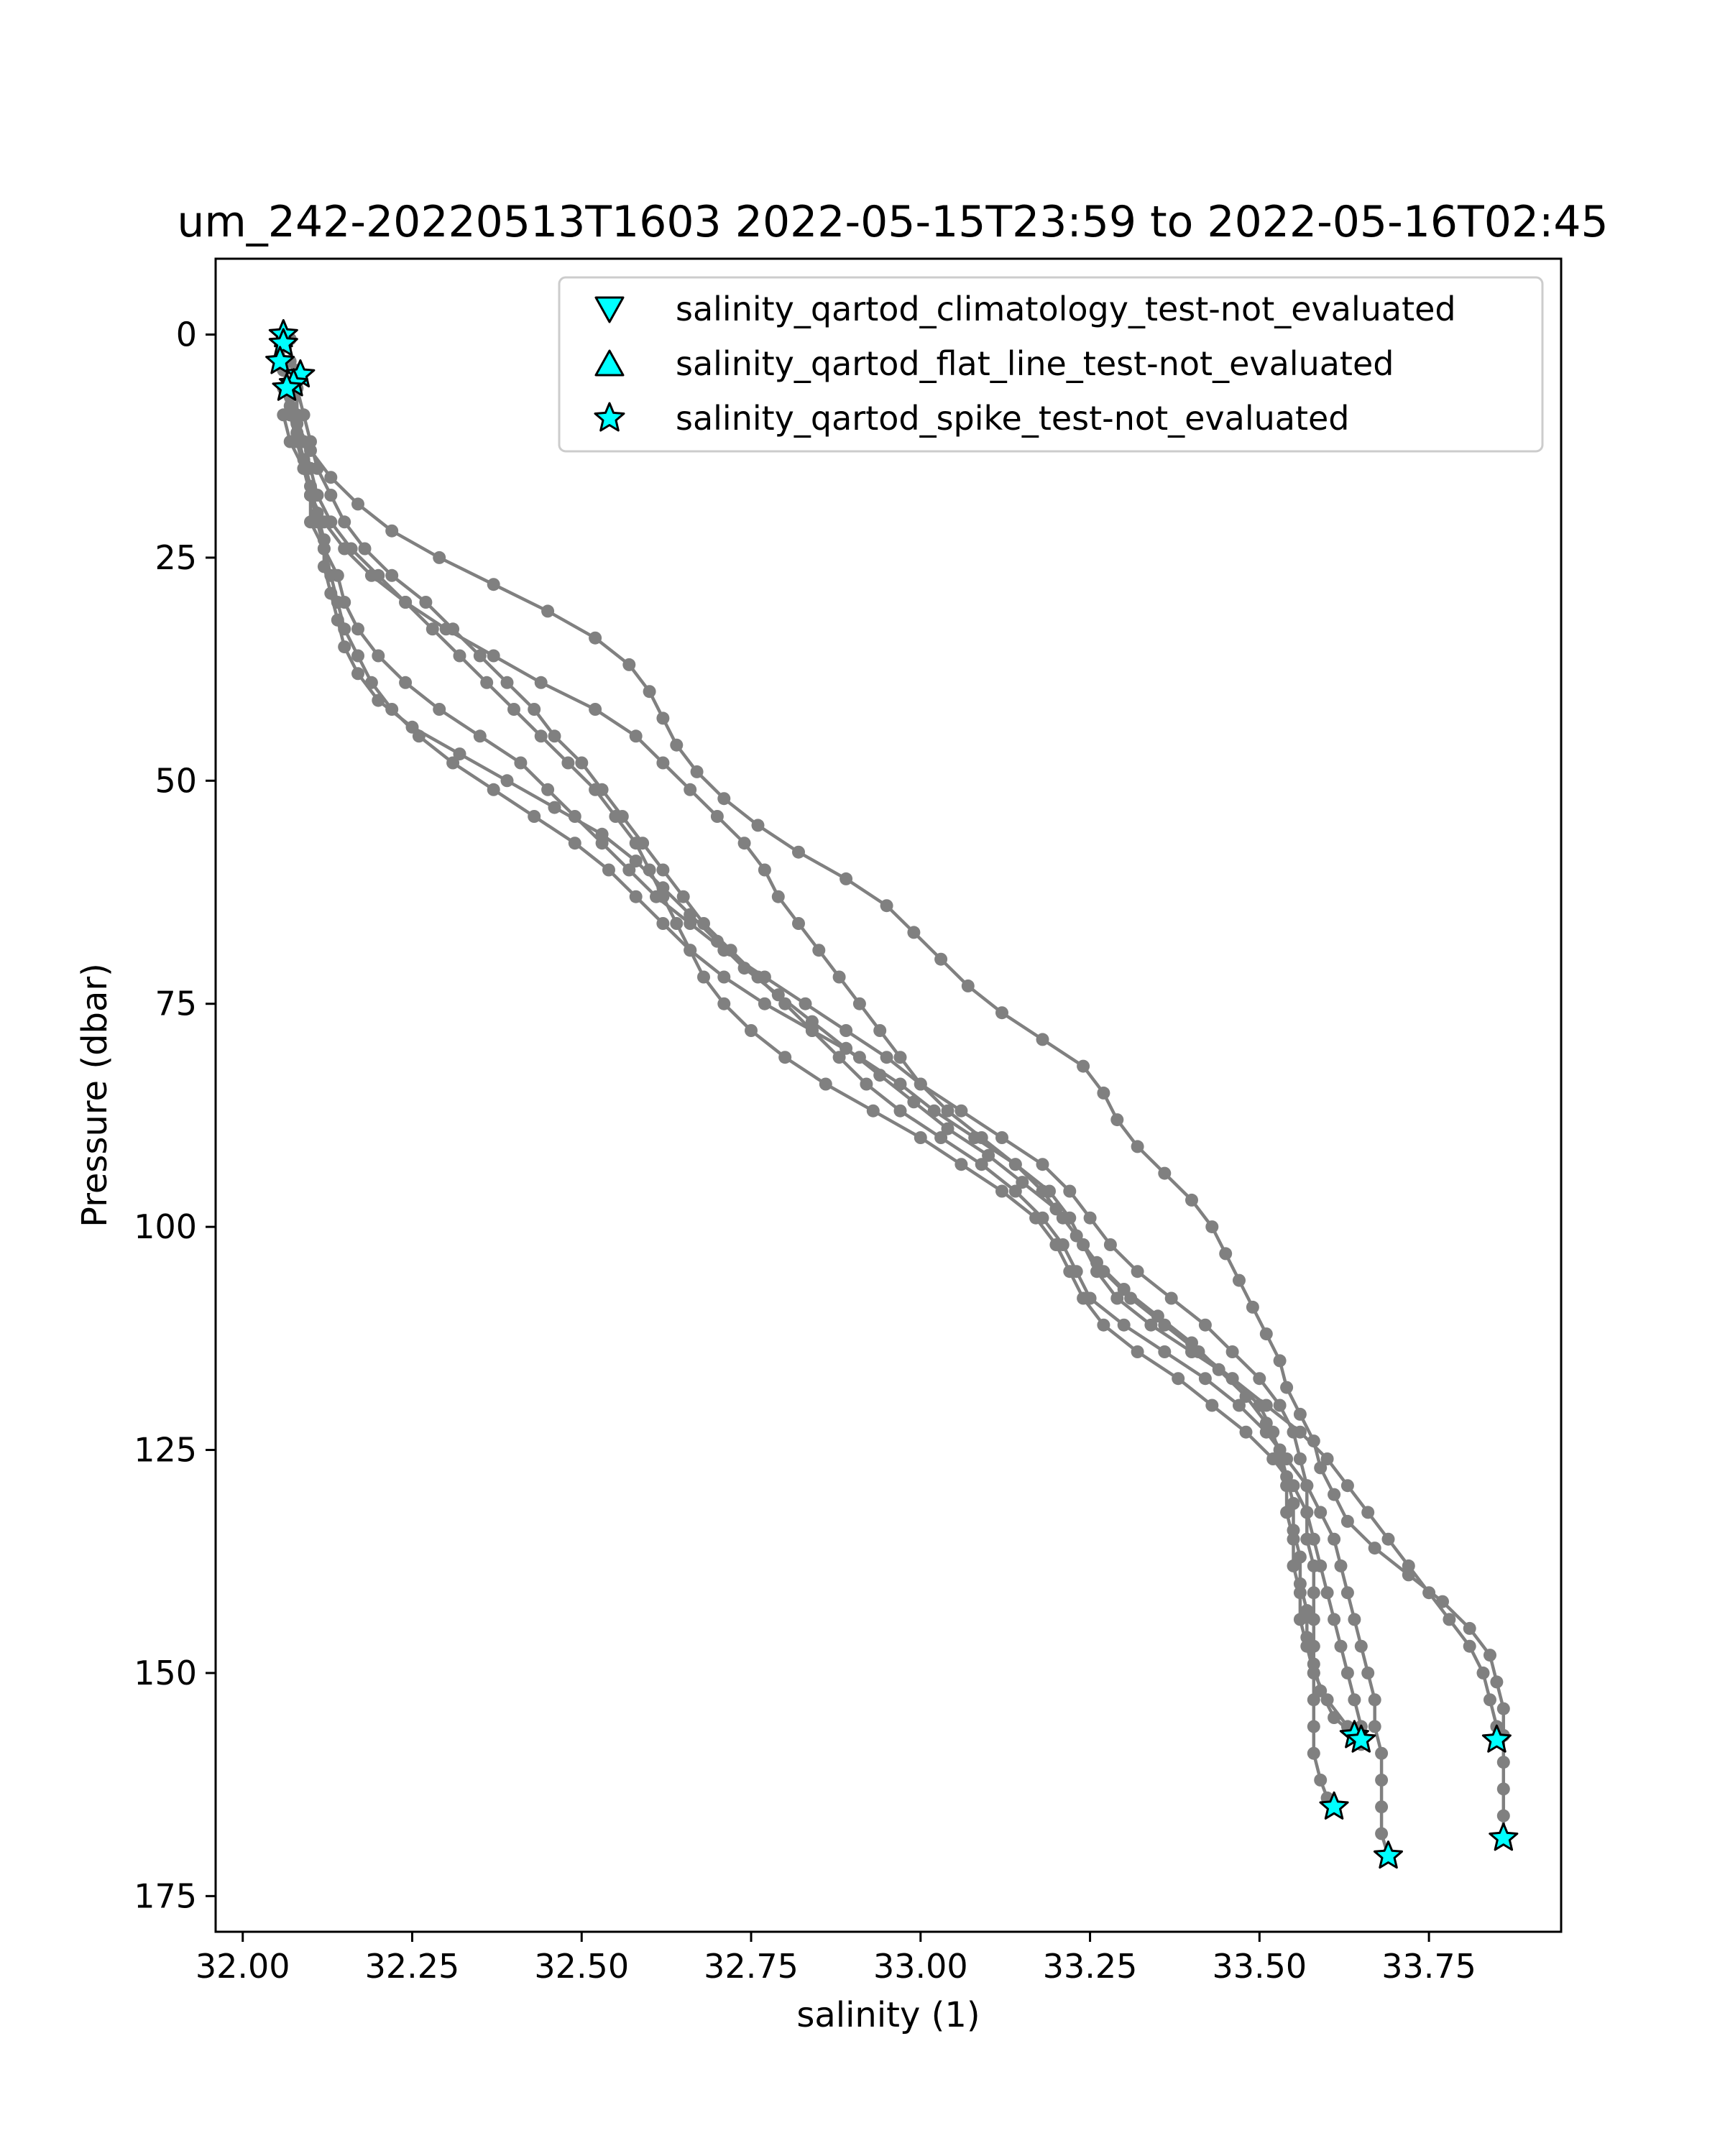  I want to click on y-tick-label: 100, so click(165, 1226).